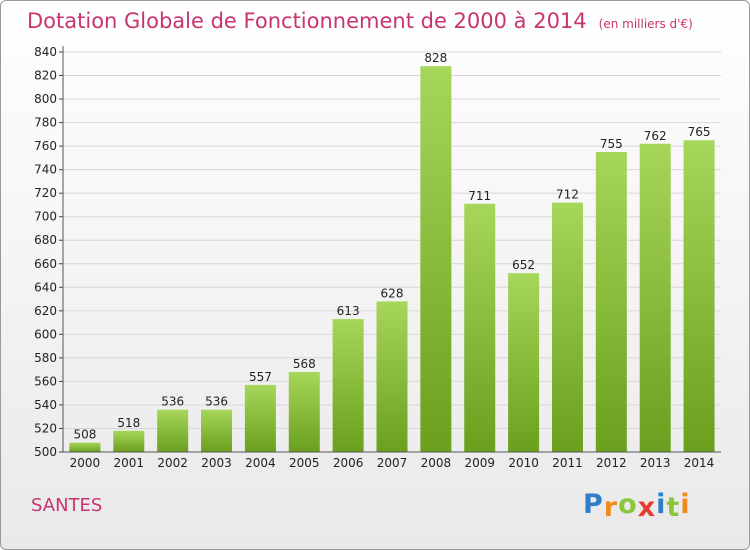 This screenshot has width=750, height=550. Describe the element at coordinates (45, 146) in the screenshot. I see `y-tick-label: 760` at that location.